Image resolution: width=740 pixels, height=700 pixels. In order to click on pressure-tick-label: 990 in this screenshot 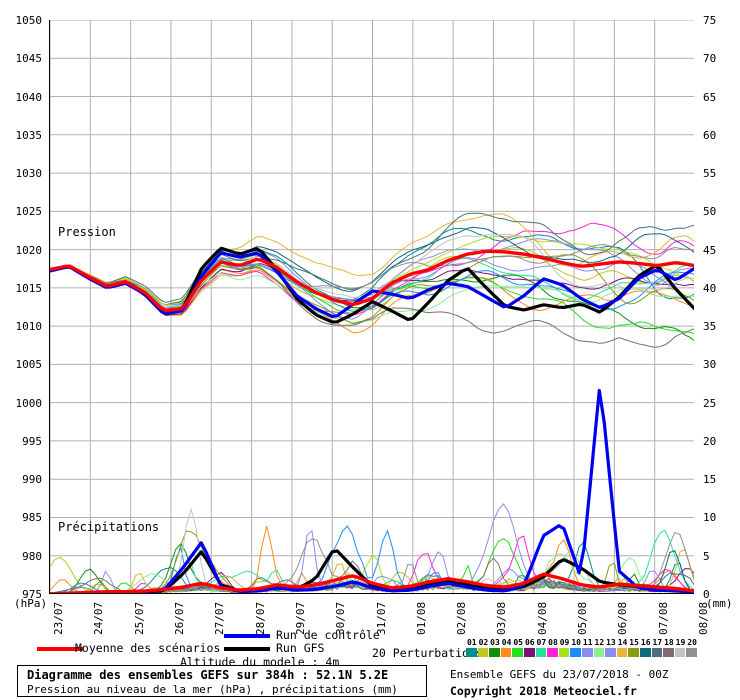, I will do `click(32, 480)`.